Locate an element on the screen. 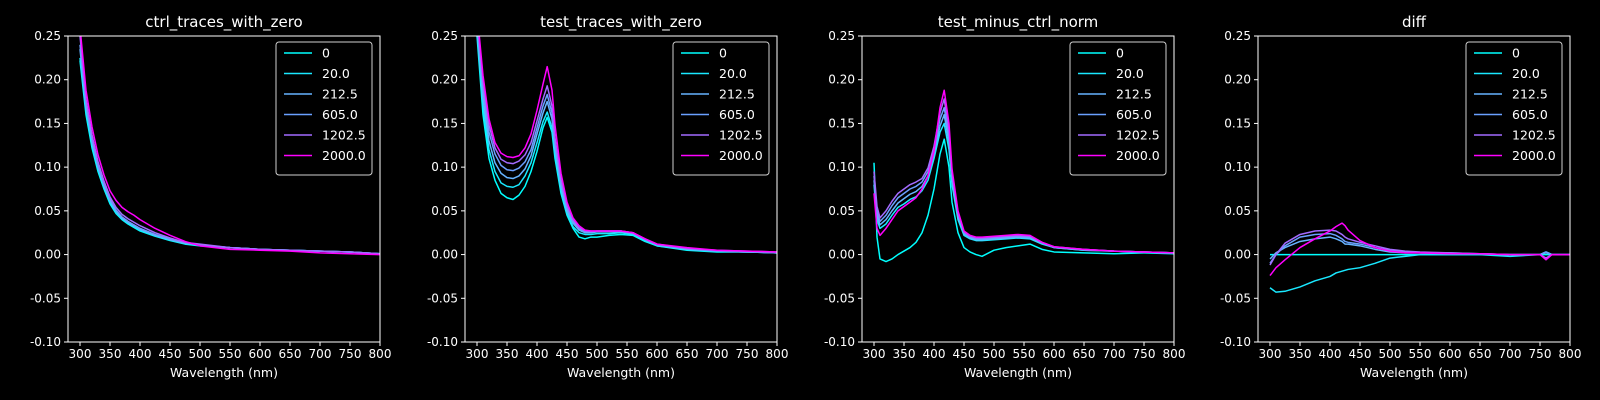 Image resolution: width=1600 pixels, height=400 pixels. panel-title: test_minus_ctrl_norm is located at coordinates (1018, 22).